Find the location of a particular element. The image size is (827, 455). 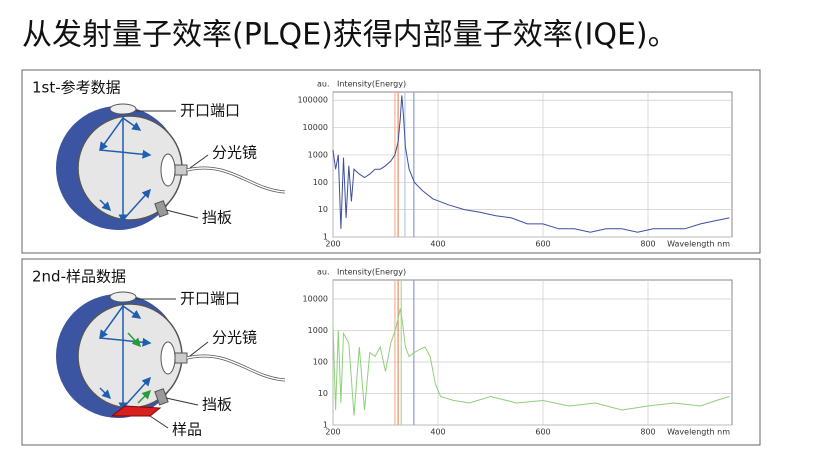

page-title: 从发射量子效率(PLQE)获得内部量子效率(IQE)。 is located at coordinates (350, 35).